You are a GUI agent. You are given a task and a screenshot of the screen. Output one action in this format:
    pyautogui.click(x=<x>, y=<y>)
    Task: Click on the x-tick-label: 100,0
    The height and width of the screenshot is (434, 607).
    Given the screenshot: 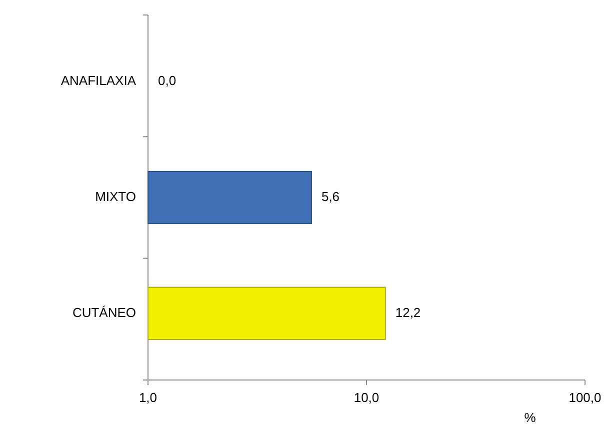 What is the action you would take?
    pyautogui.click(x=585, y=397)
    